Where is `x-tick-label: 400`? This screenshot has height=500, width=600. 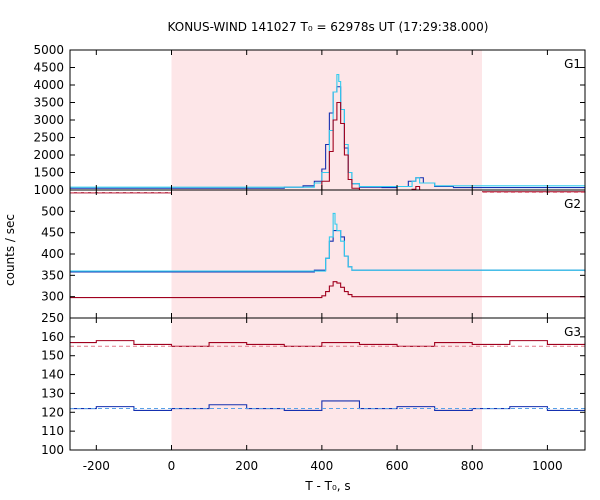
x-tick-label: 400 is located at coordinates (321, 466).